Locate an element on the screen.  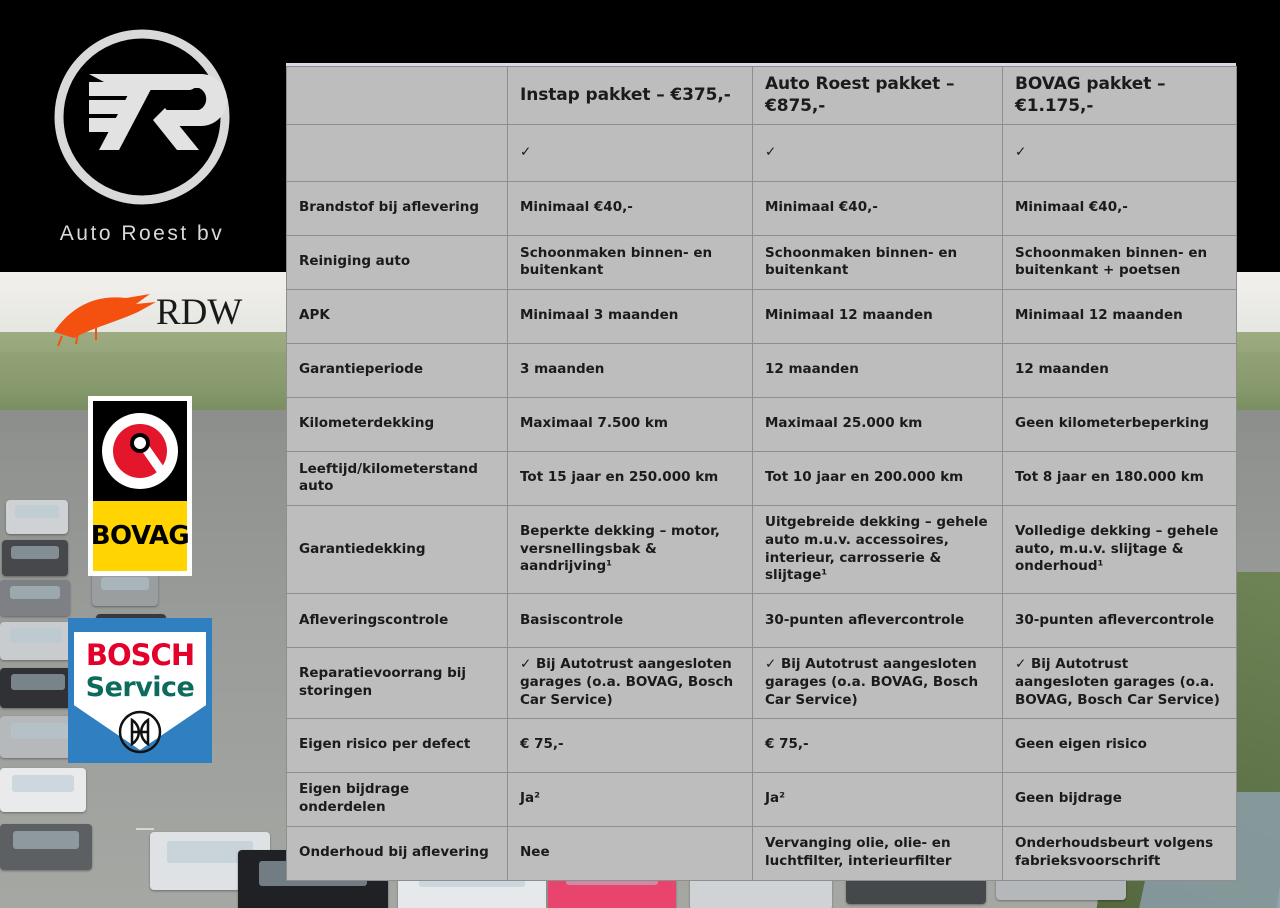
row-value: Nee is located at coordinates (630, 853).